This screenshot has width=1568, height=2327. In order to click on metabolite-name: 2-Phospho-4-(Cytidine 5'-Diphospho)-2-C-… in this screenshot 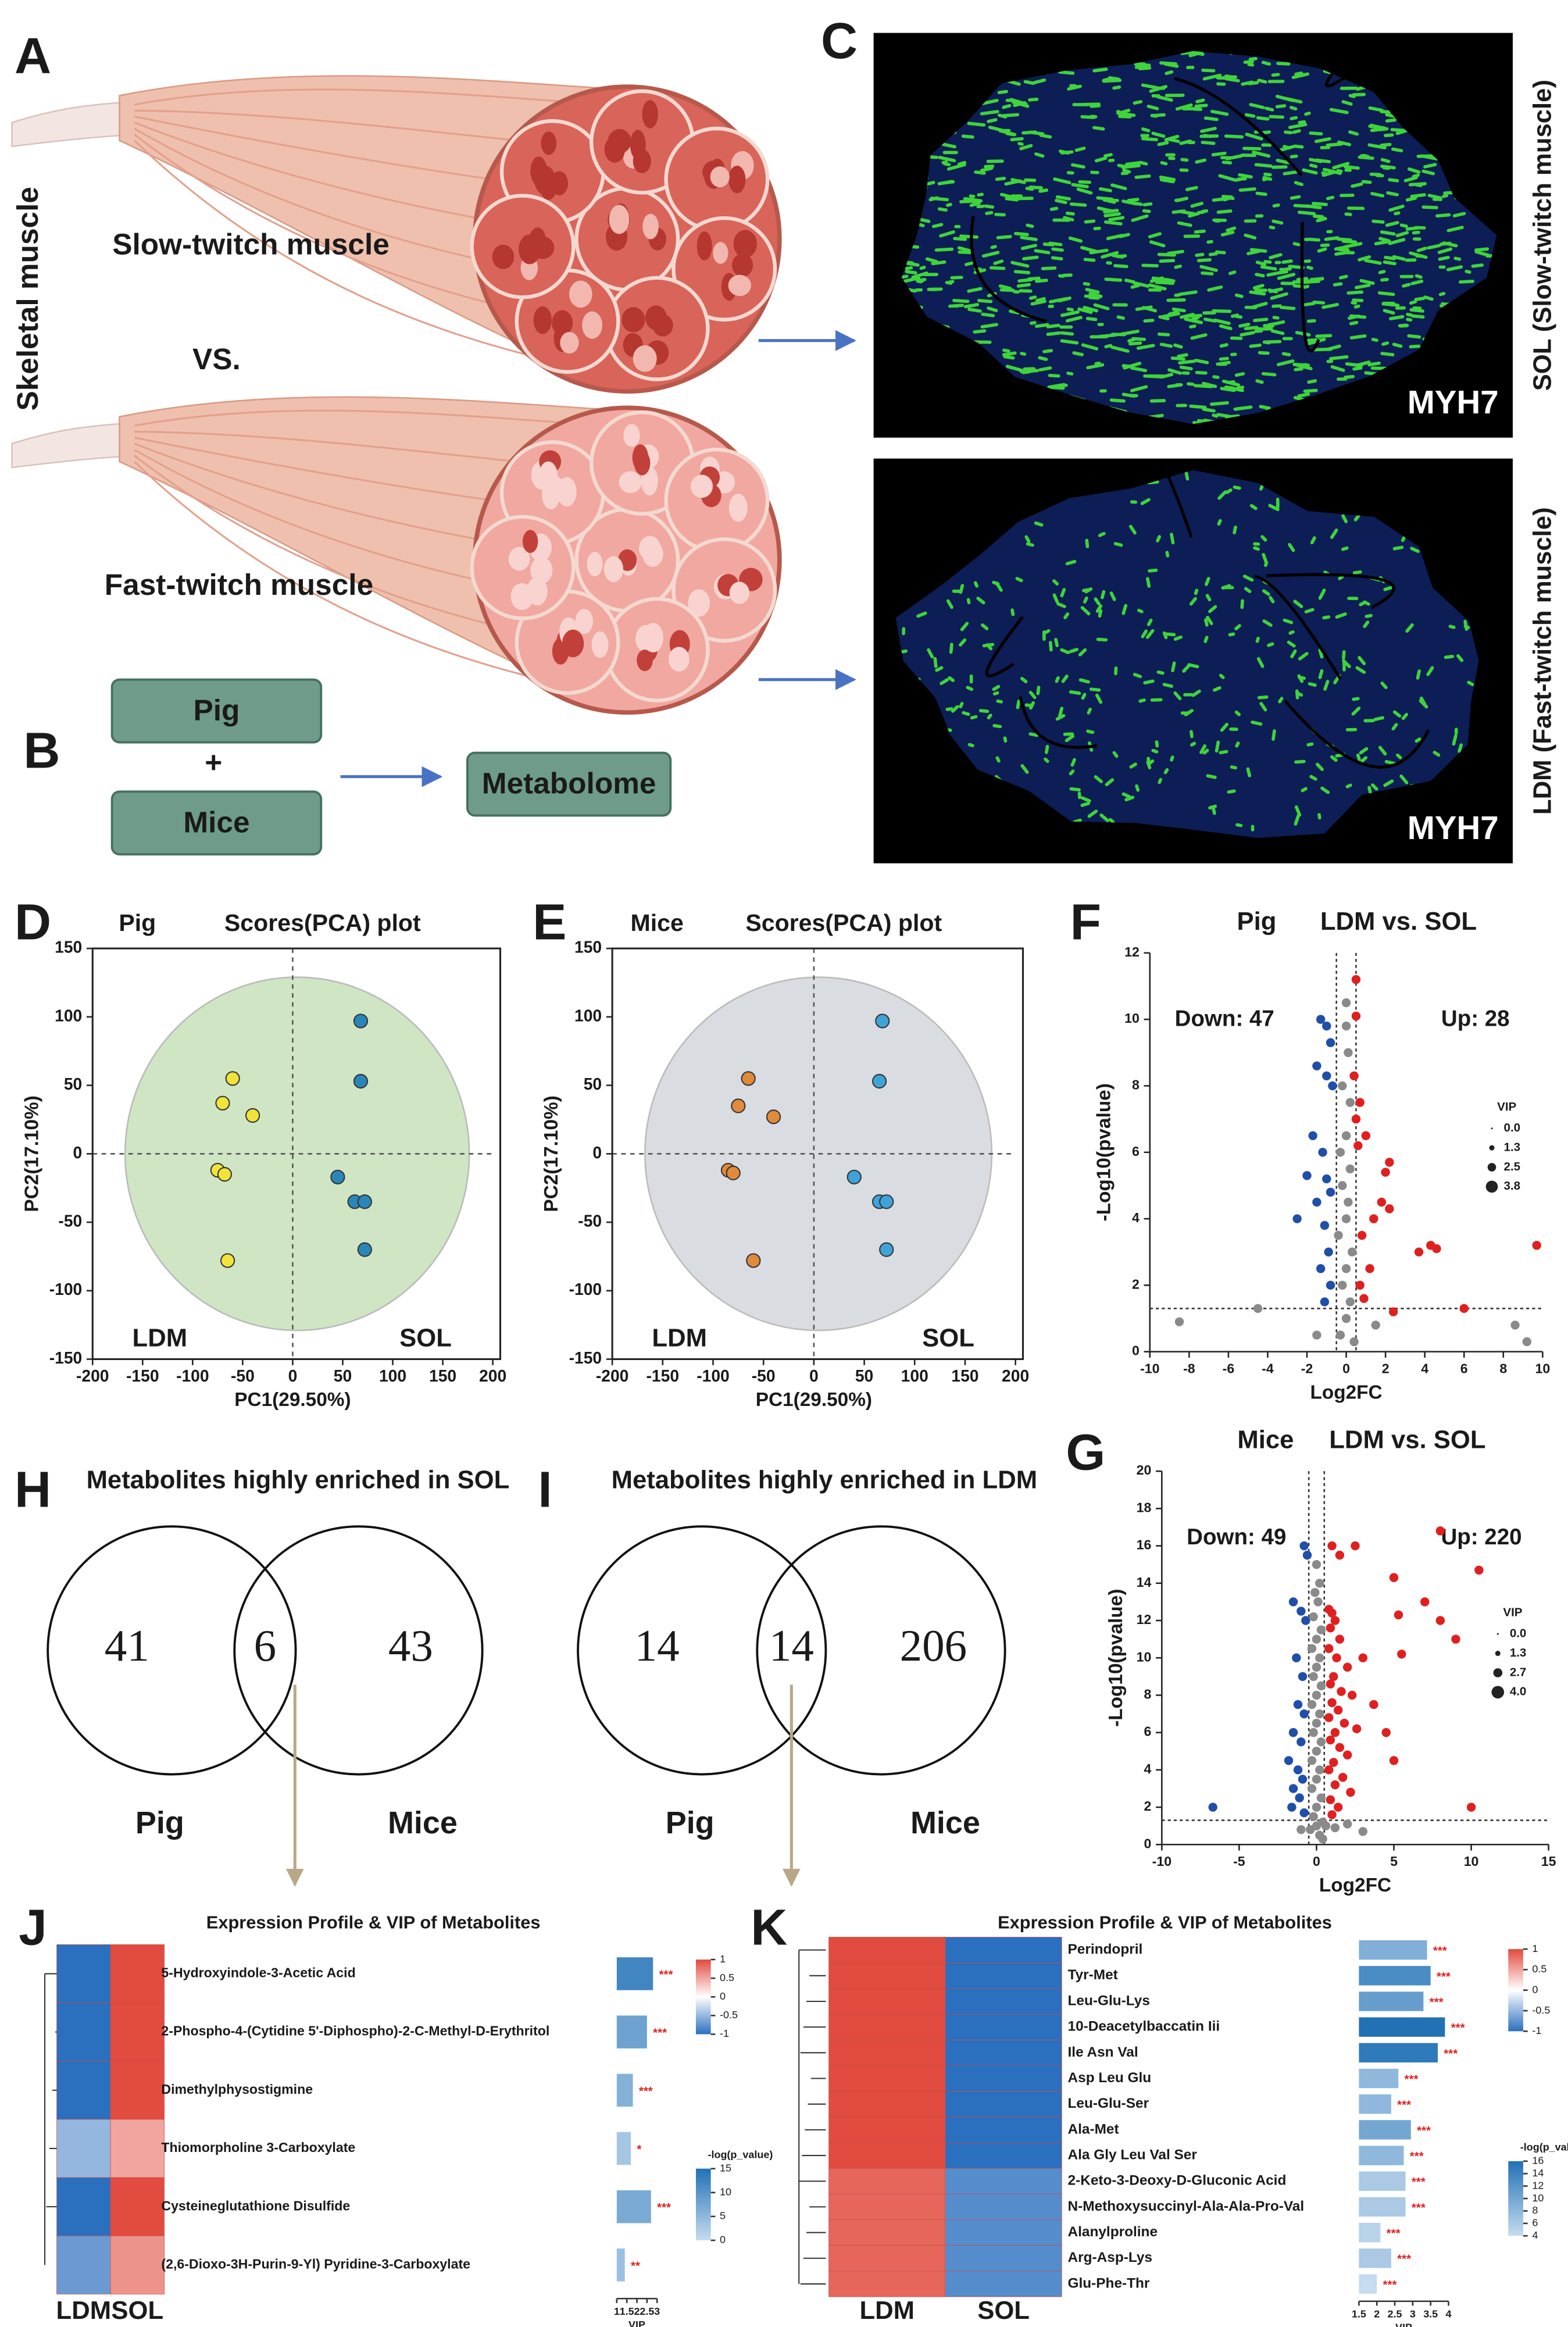, I will do `click(355, 2031)`.